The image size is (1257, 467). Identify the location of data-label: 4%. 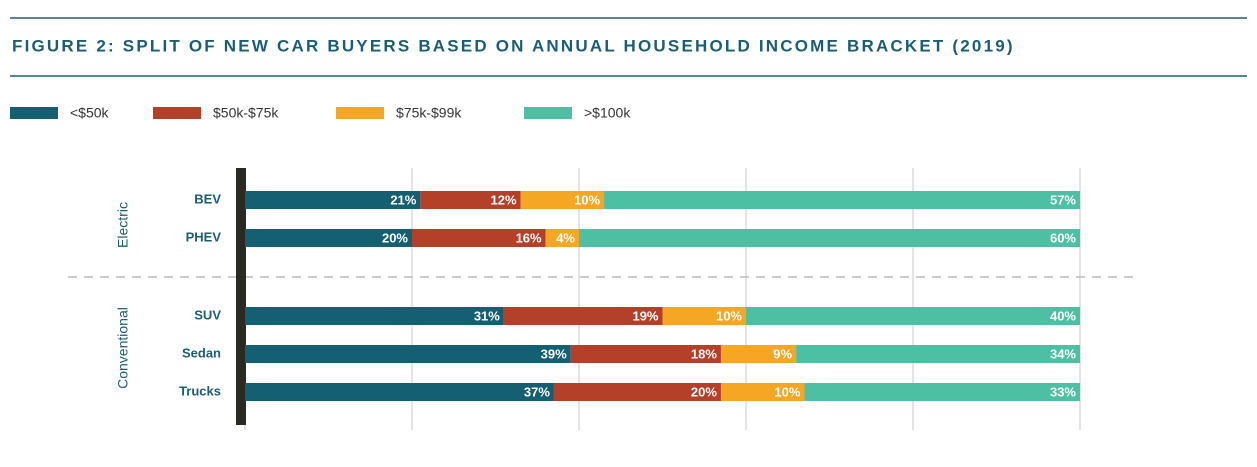
(565, 237).